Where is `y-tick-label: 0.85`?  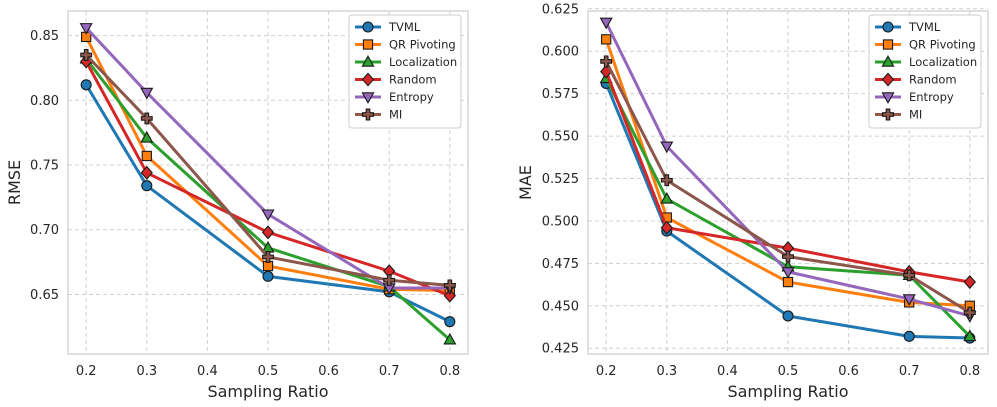 y-tick-label: 0.85 is located at coordinates (44, 36).